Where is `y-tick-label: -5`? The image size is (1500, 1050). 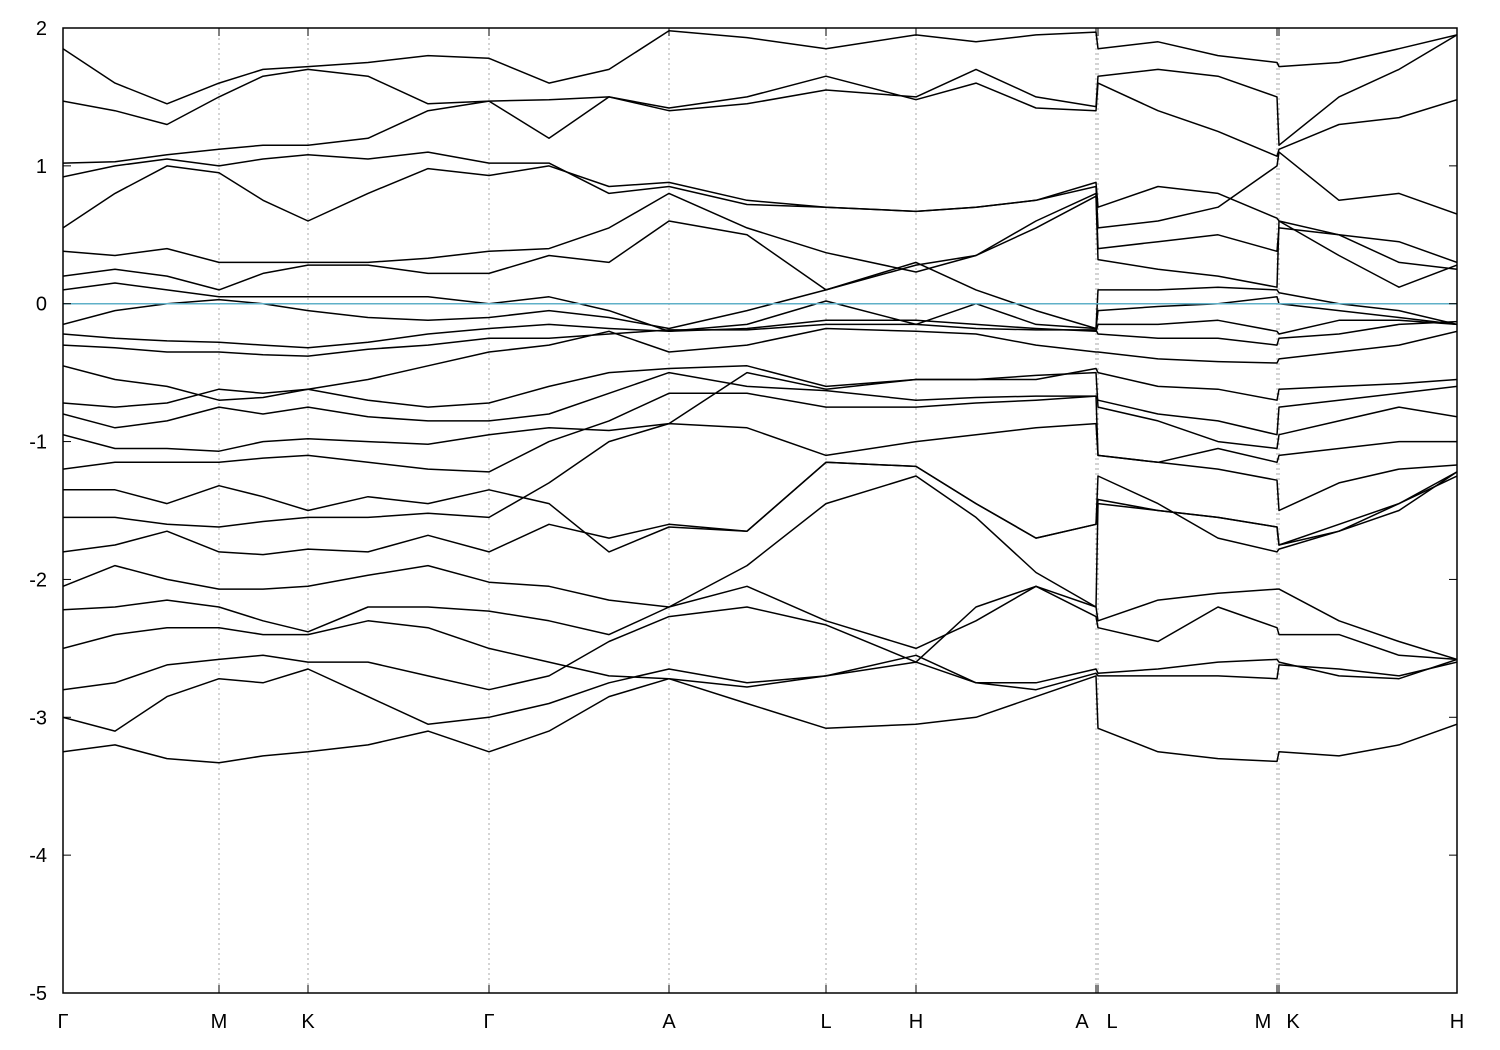
y-tick-label: -5 is located at coordinates (38, 994).